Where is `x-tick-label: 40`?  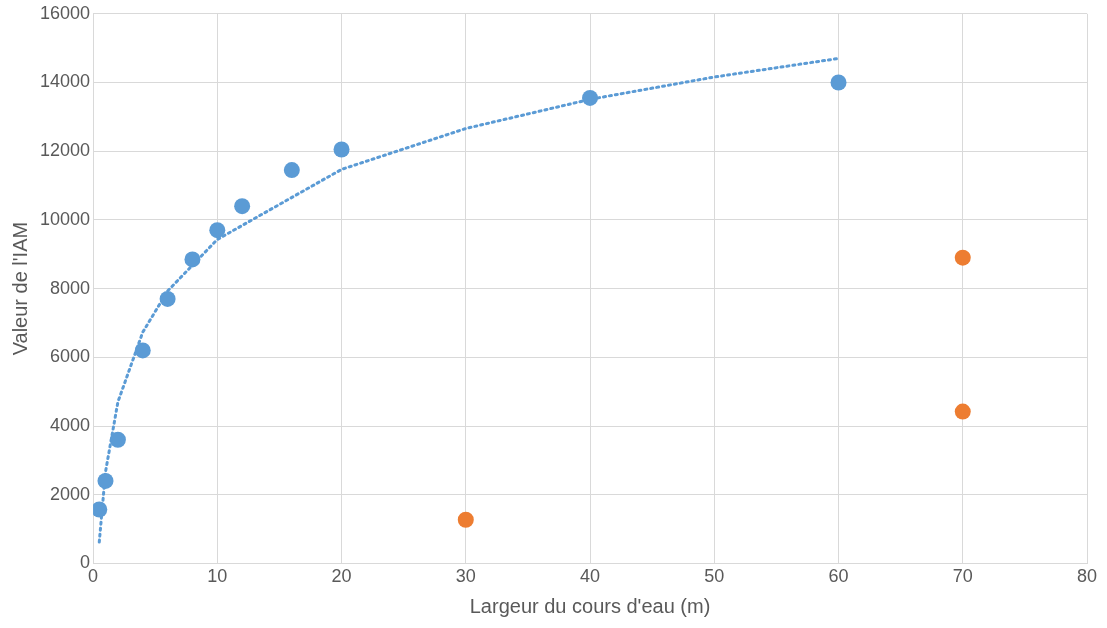 x-tick-label: 40 is located at coordinates (590, 576).